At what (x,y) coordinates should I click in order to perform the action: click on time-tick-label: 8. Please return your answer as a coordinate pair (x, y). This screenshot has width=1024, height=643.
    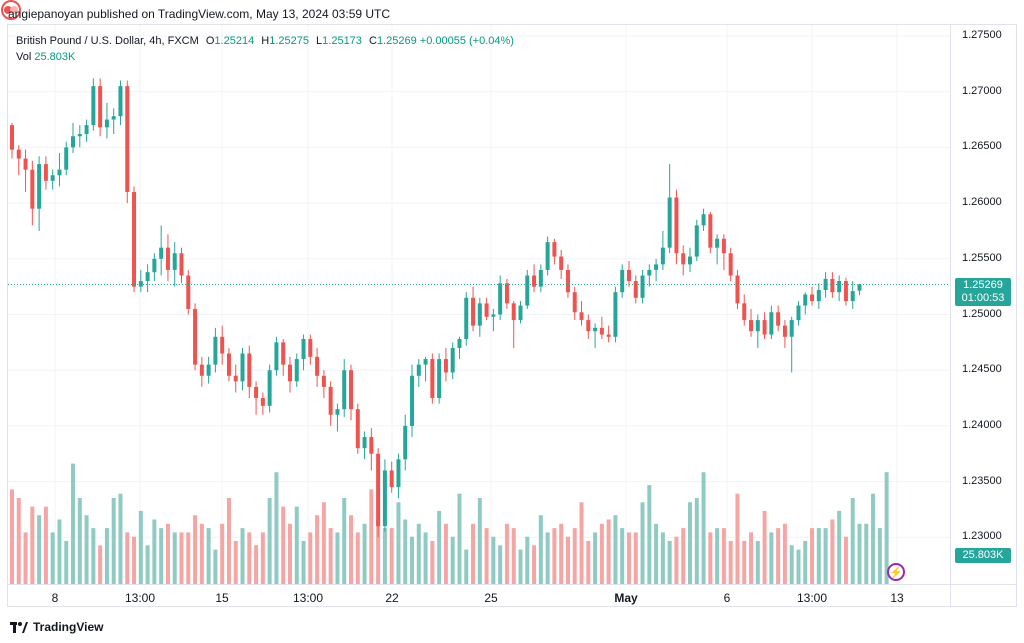
    Looking at the image, I should click on (55, 598).